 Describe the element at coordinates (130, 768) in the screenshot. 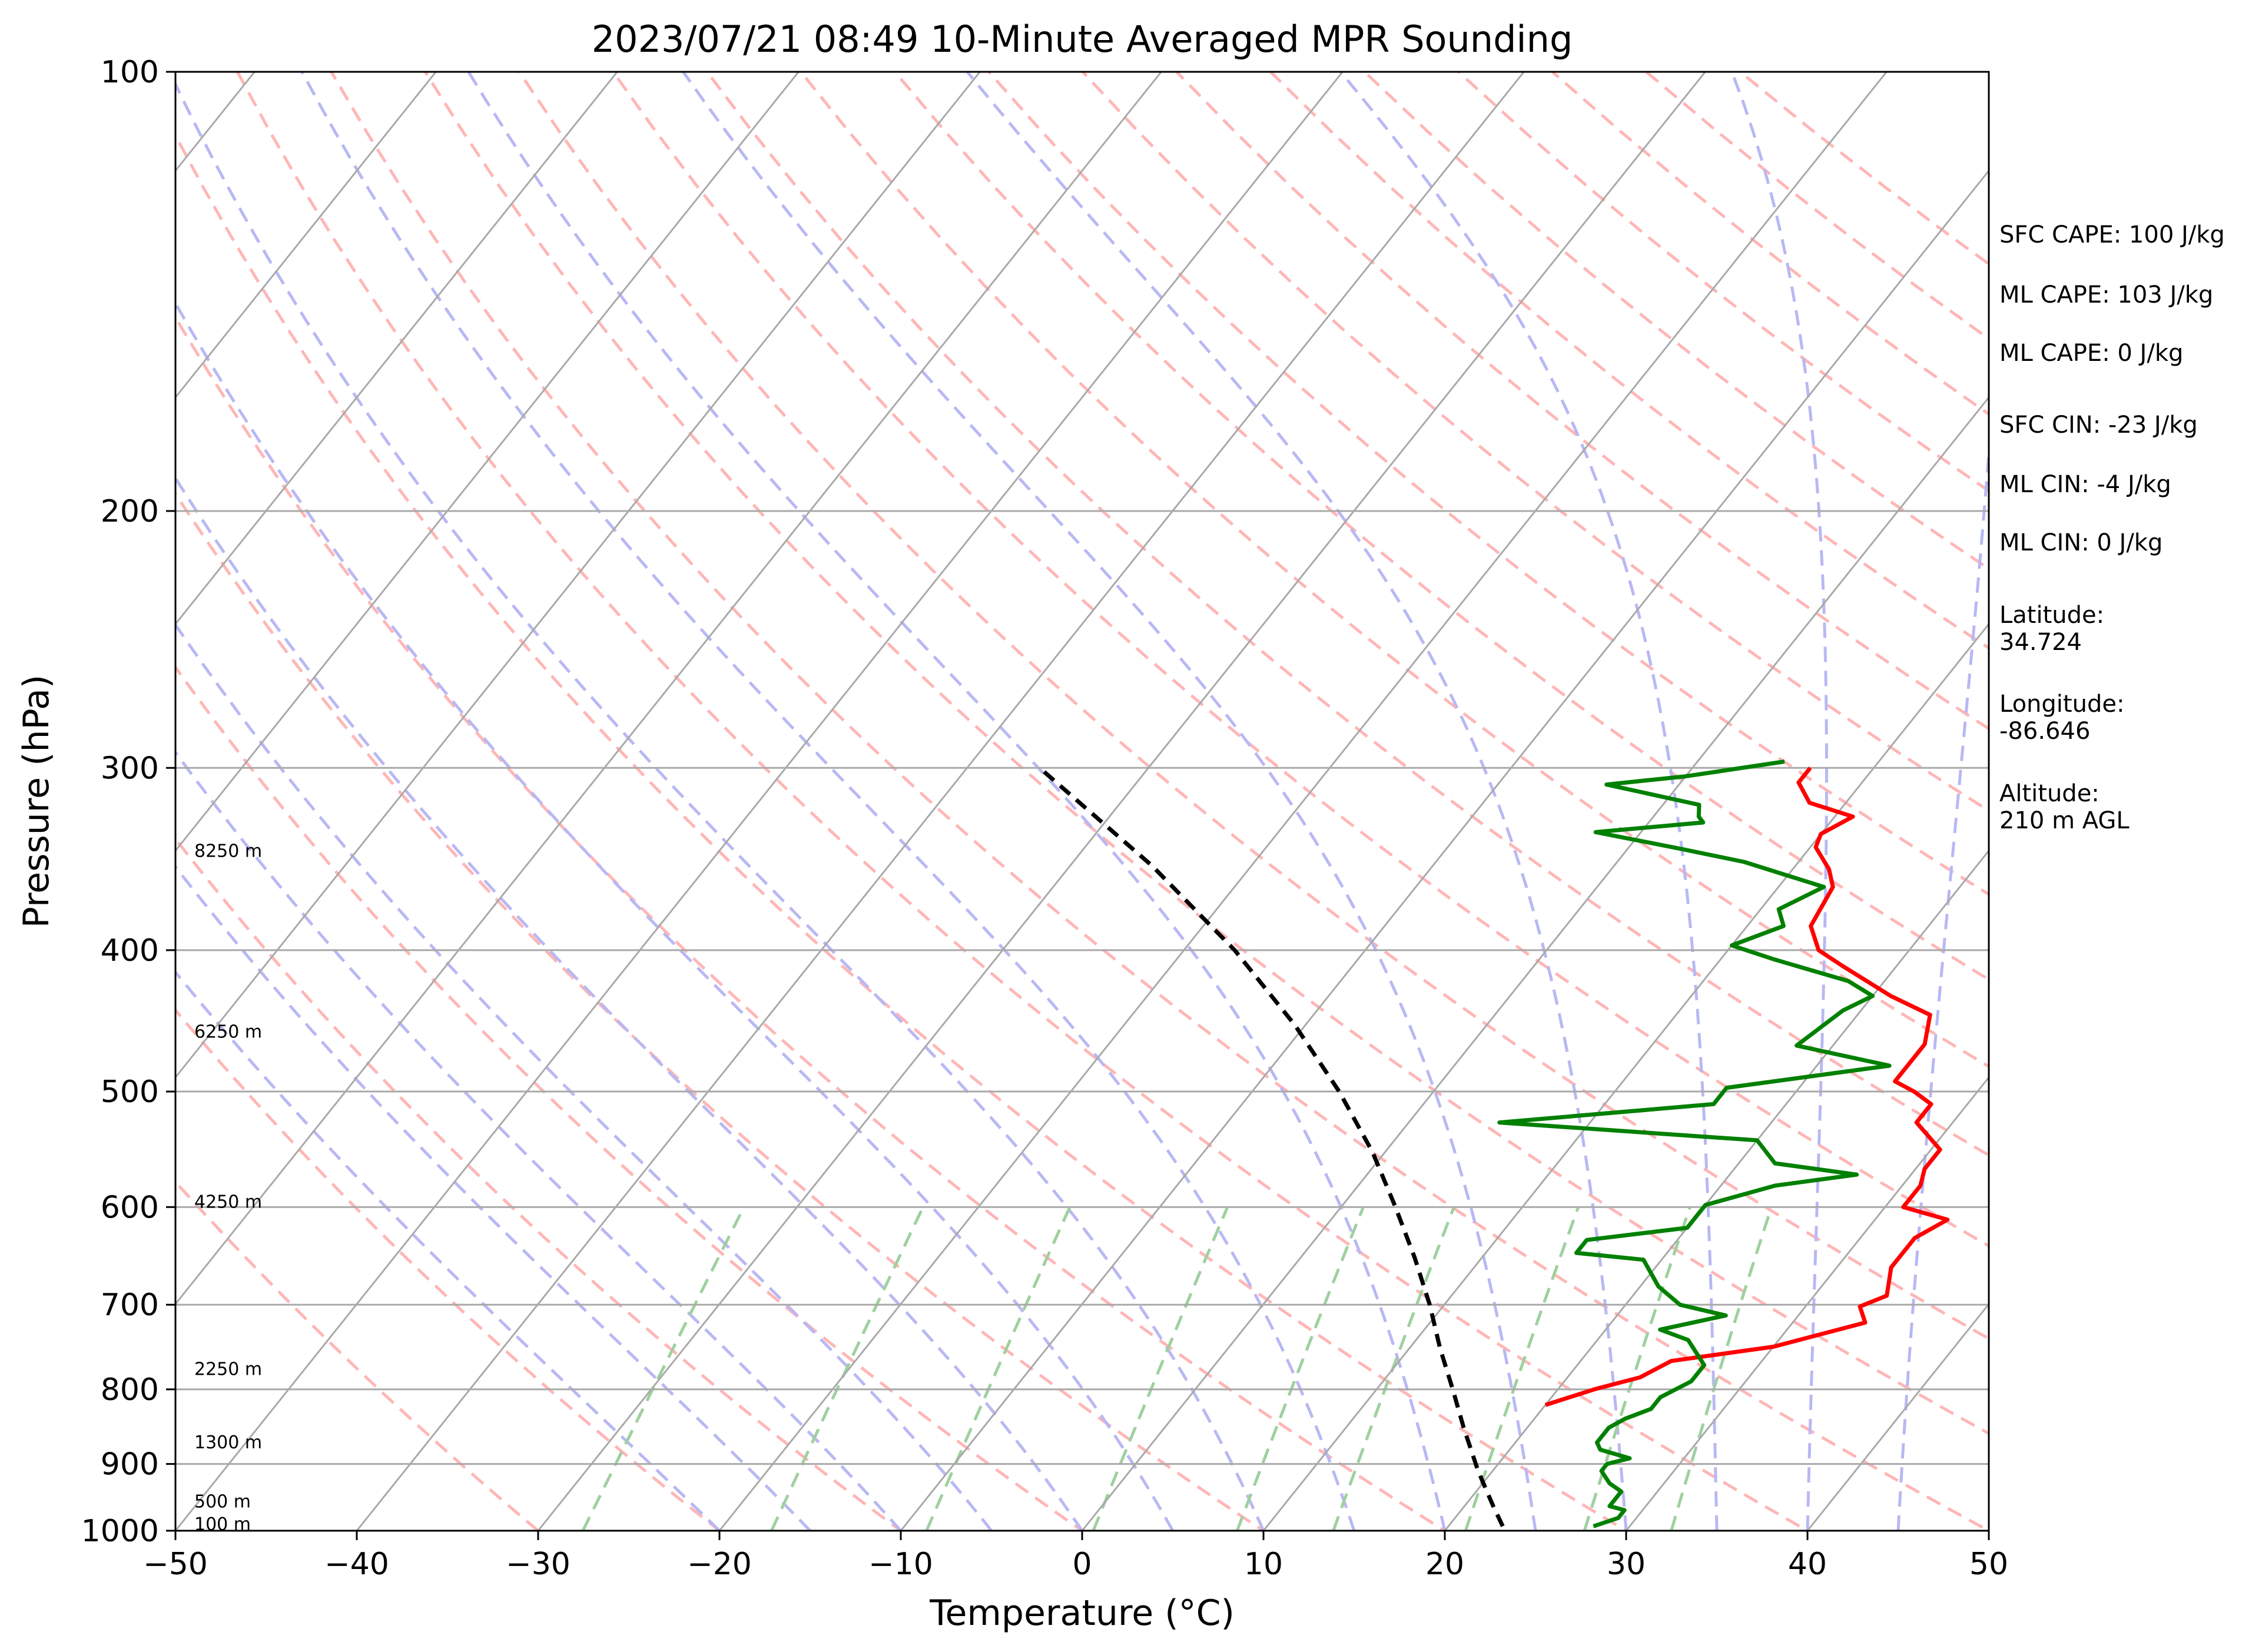

I see `y-tick-label: 300` at that location.